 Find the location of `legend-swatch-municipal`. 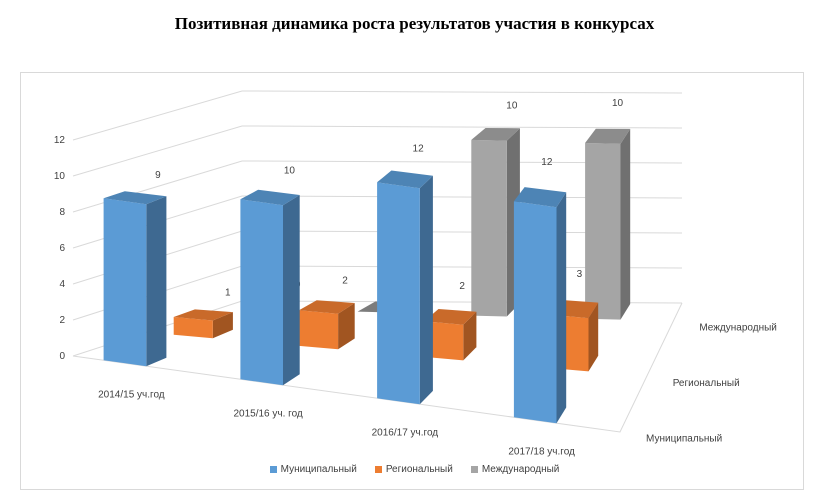

legend-swatch-municipal is located at coordinates (273, 469).